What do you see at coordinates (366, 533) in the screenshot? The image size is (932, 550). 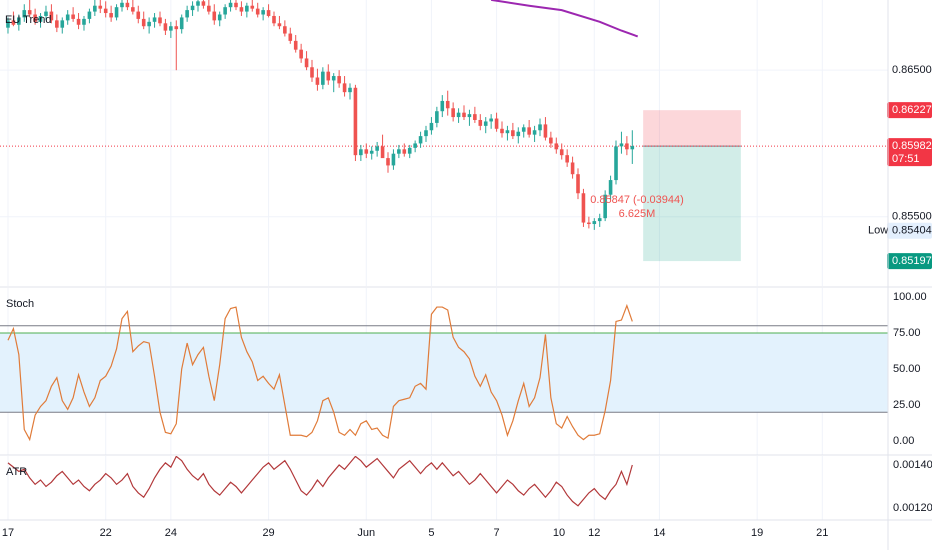 I see `x-tick-label: Jun` at bounding box center [366, 533].